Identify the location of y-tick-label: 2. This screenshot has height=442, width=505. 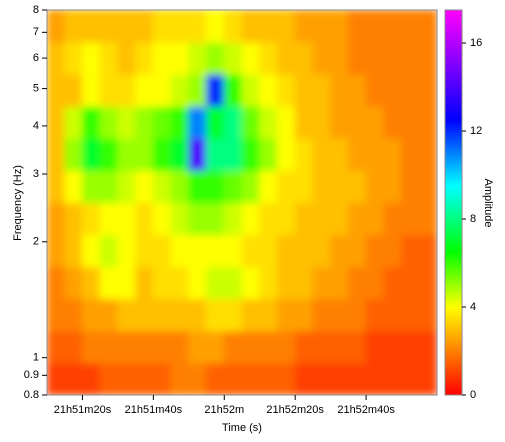
(36, 242).